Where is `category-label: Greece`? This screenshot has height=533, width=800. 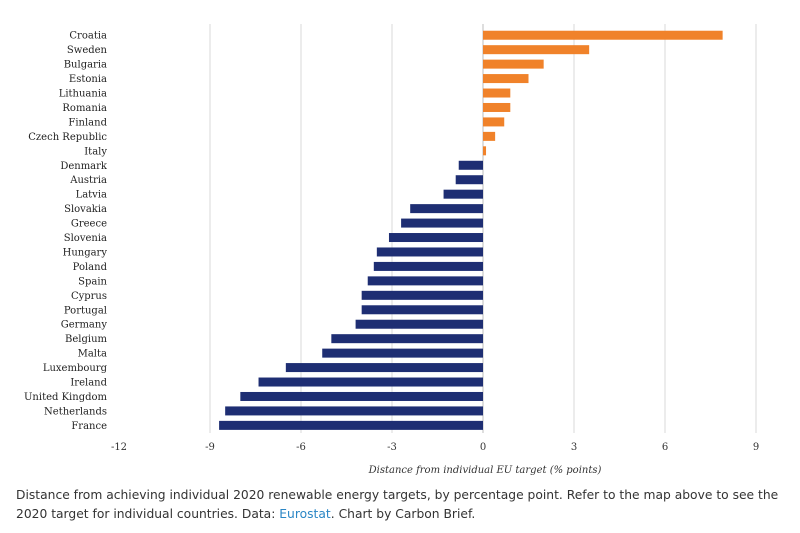 category-label: Greece is located at coordinates (89, 224).